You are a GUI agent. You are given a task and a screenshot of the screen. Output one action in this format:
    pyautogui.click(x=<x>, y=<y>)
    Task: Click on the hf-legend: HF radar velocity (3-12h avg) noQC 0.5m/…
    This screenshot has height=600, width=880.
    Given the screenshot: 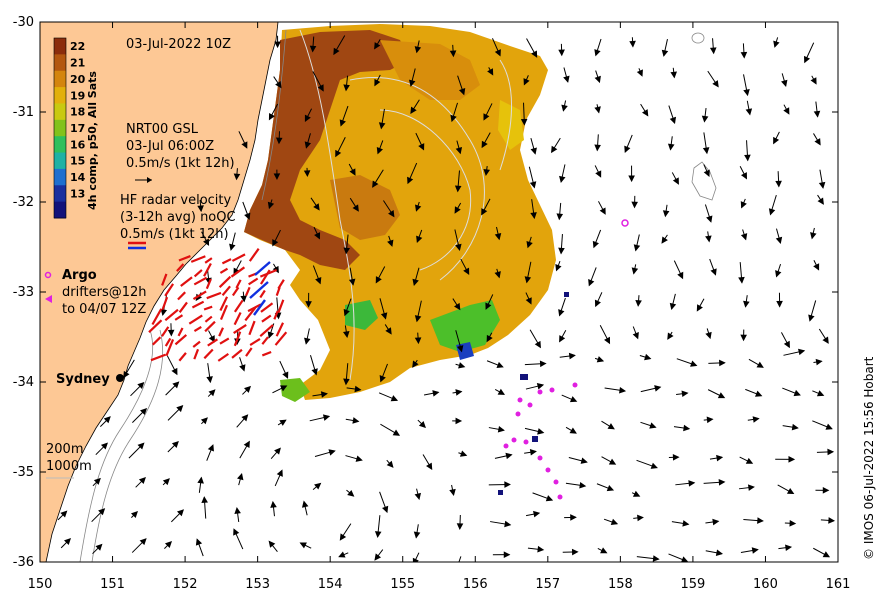 What is the action you would take?
    pyautogui.click(x=178, y=221)
    